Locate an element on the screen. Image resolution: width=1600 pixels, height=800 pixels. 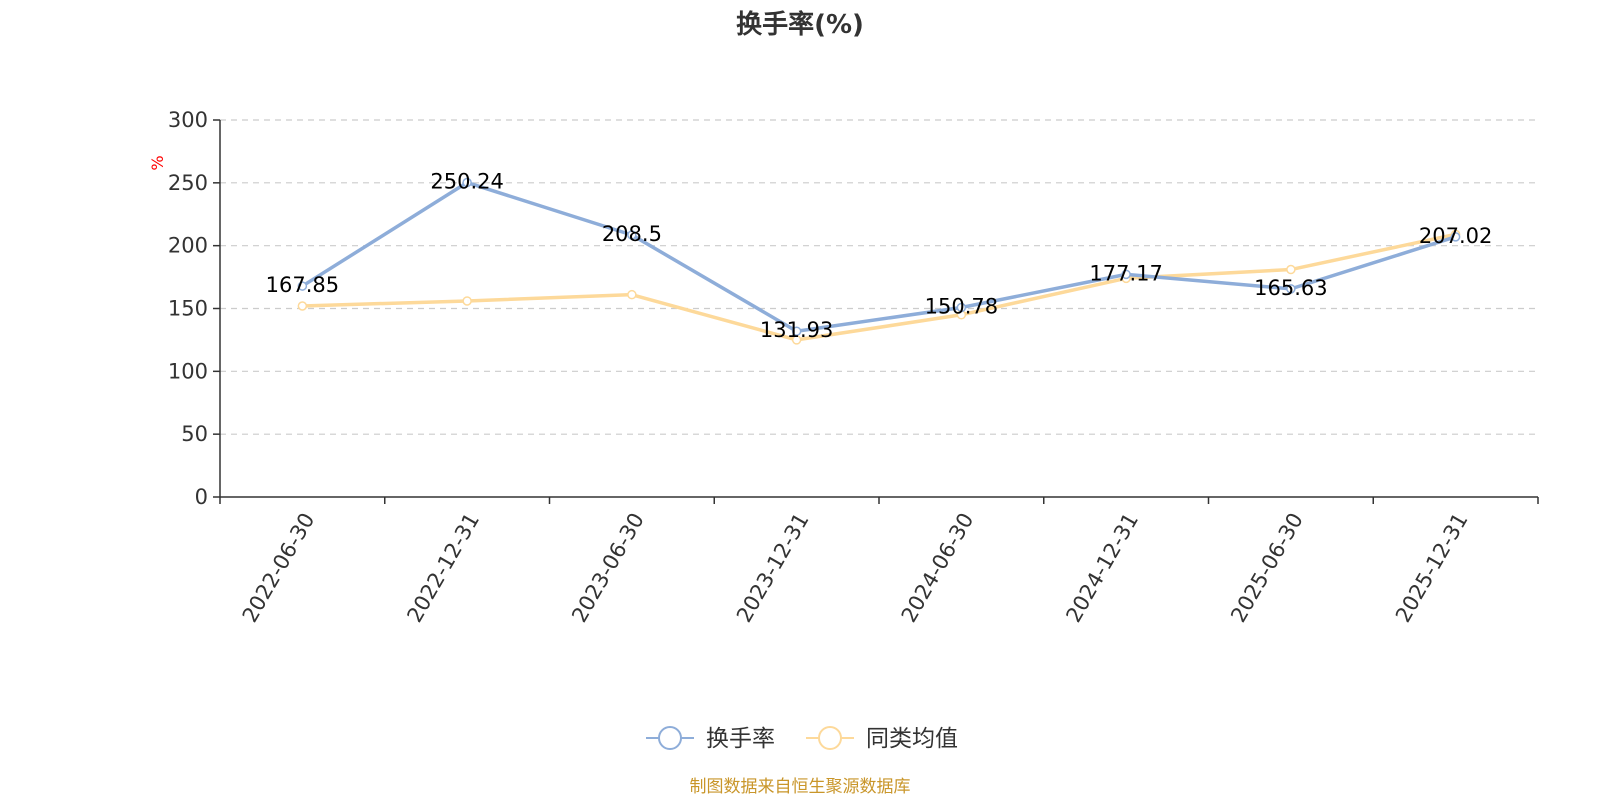
y-axis-label: % is located at coordinates (157, 162).